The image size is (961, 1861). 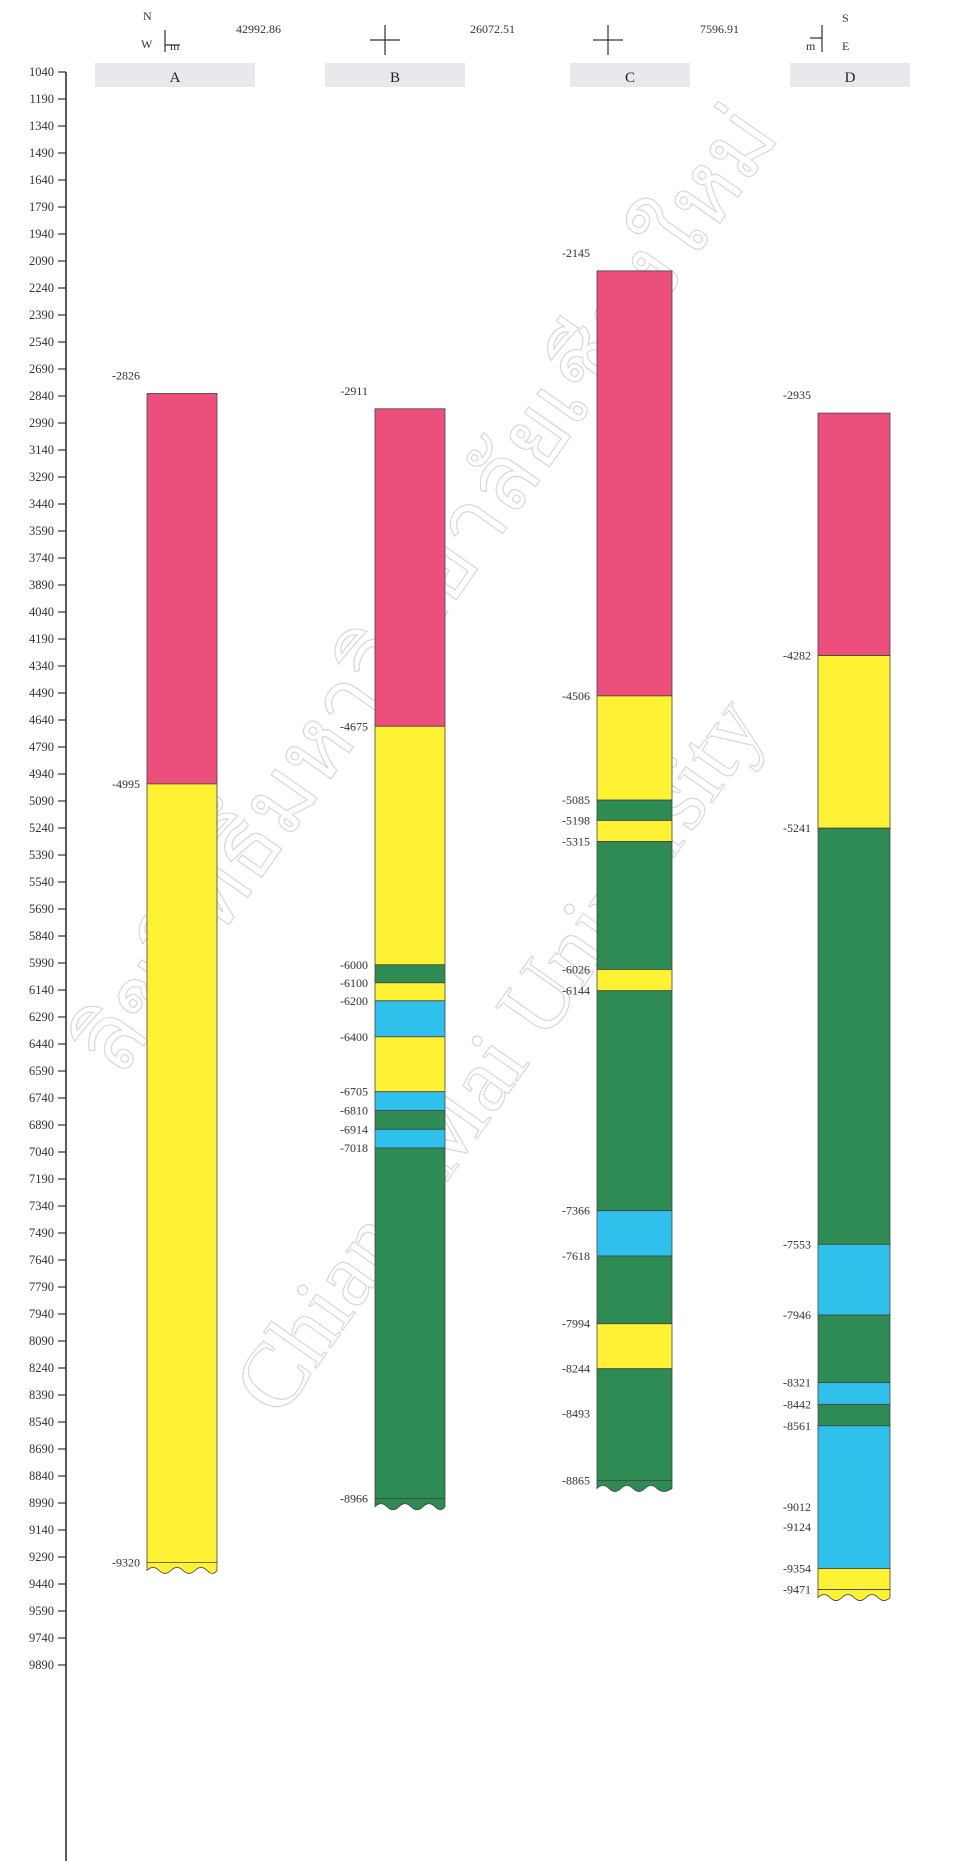 I want to click on nw-corner-mark, so click(x=172, y=41).